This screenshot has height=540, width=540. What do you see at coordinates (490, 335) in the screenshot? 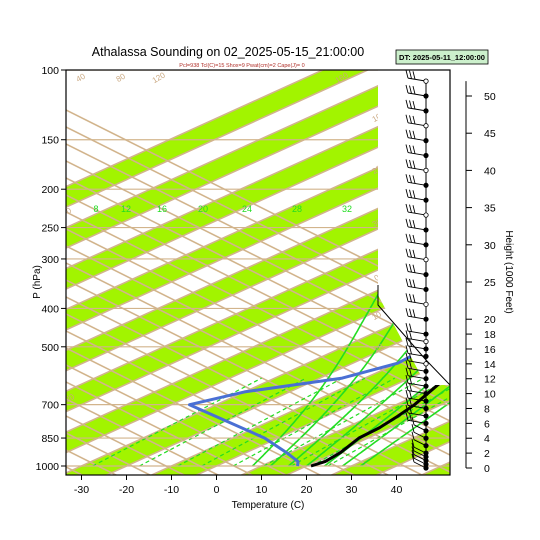
I see `height-tick-label: 18` at bounding box center [490, 335].